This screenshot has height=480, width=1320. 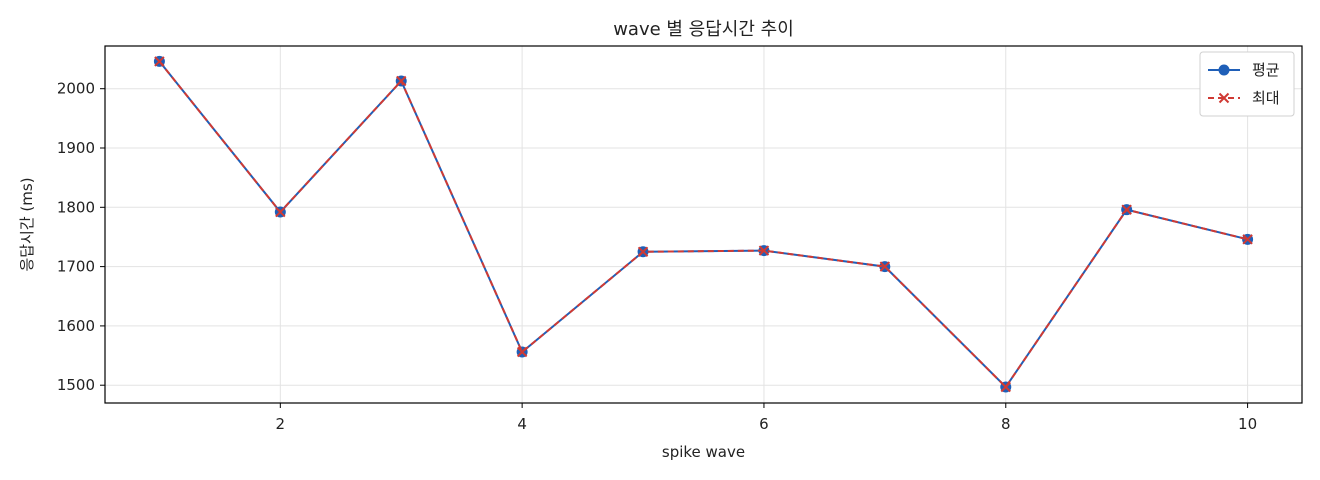 I want to click on y-tick-label: 1800, so click(x=76, y=207).